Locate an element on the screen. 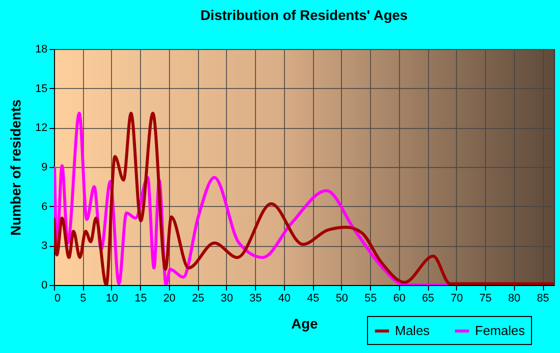  y-tick-label: 6 is located at coordinates (44, 206).